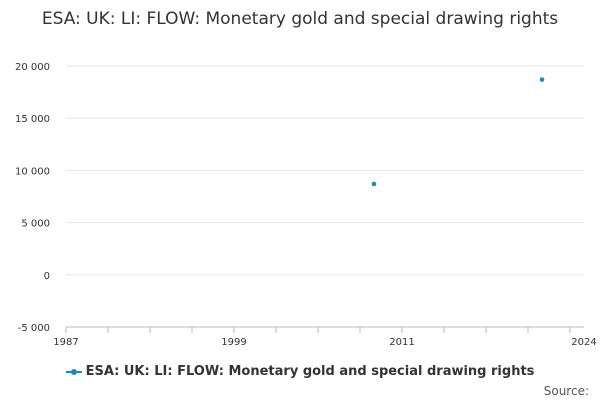  Describe the element at coordinates (458, 132) in the screenshot. I see `data-points` at that location.